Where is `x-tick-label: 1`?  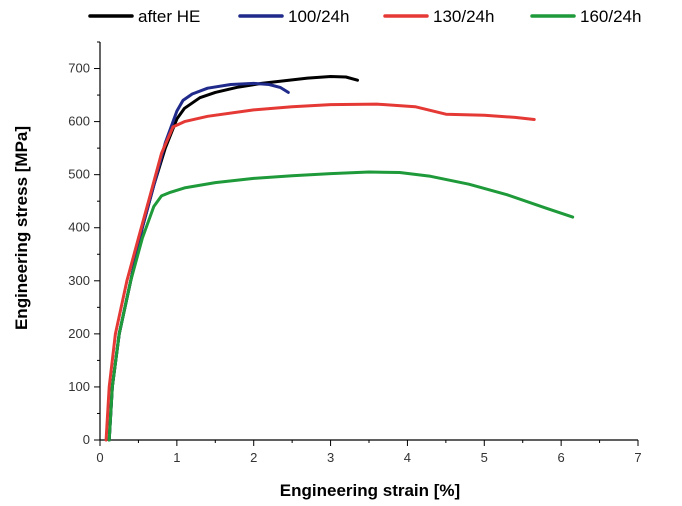
x-tick-label: 1 is located at coordinates (176, 457).